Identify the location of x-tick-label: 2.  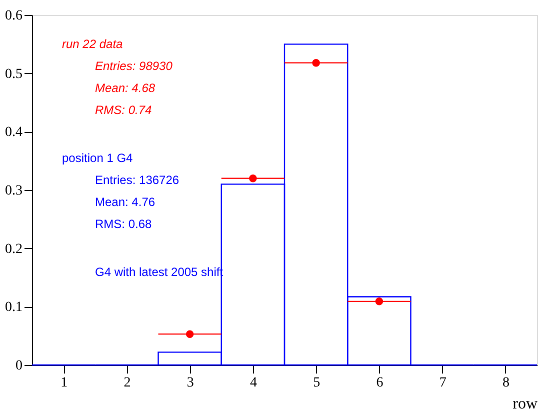
(127, 383).